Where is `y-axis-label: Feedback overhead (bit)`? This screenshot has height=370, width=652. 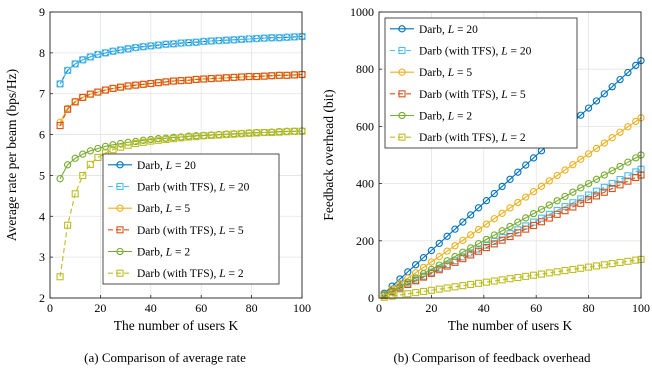
y-axis-label: Feedback overhead (bit) is located at coordinates (328, 154).